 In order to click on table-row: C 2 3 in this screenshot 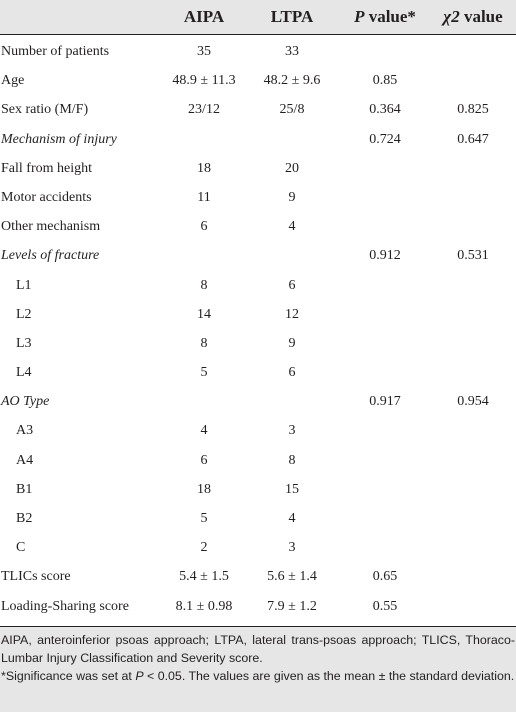, I will do `click(258, 547)`.